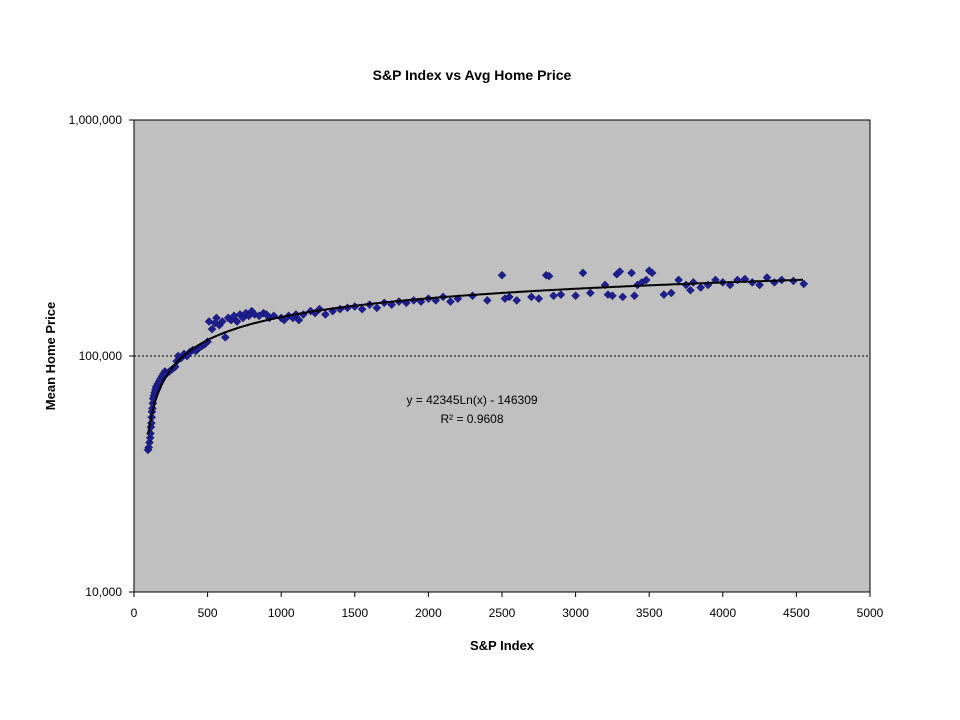 This screenshot has height=720, width=960. What do you see at coordinates (208, 613) in the screenshot?
I see `x-tick-label: 500` at bounding box center [208, 613].